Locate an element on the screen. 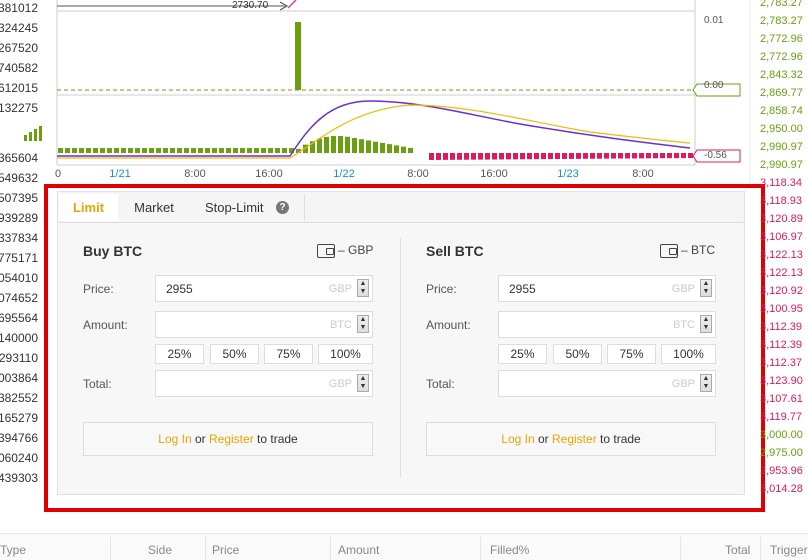 The width and height of the screenshot is (808, 560). order-size: 775171 is located at coordinates (19, 258).